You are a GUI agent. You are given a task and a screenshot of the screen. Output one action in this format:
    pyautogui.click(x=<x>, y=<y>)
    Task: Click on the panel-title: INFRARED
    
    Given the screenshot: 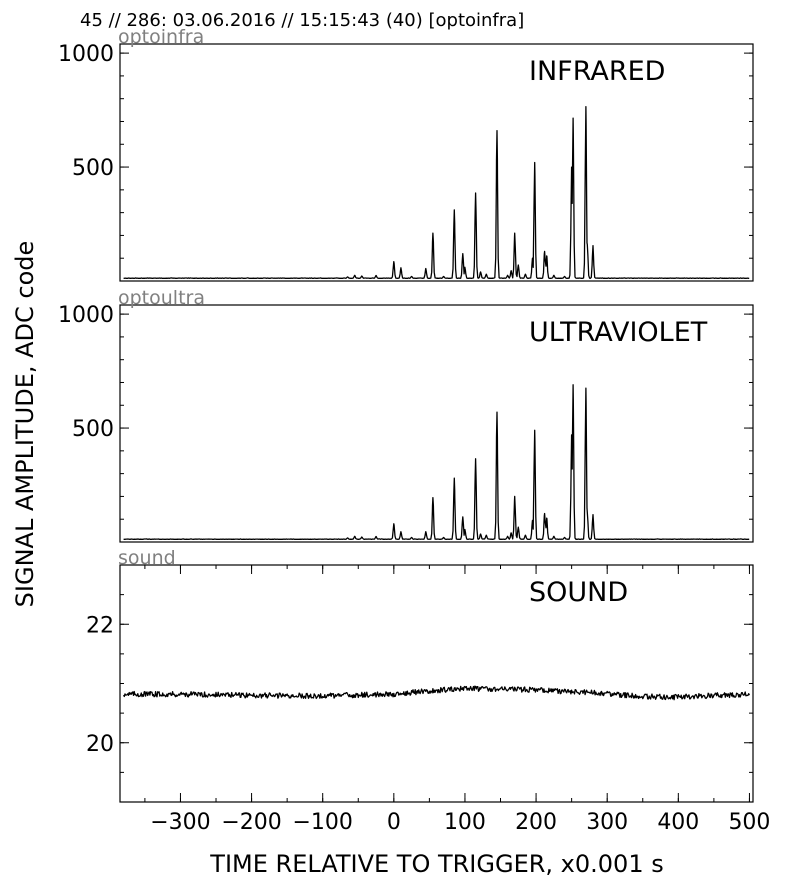 What is the action you would take?
    pyautogui.click(x=597, y=71)
    